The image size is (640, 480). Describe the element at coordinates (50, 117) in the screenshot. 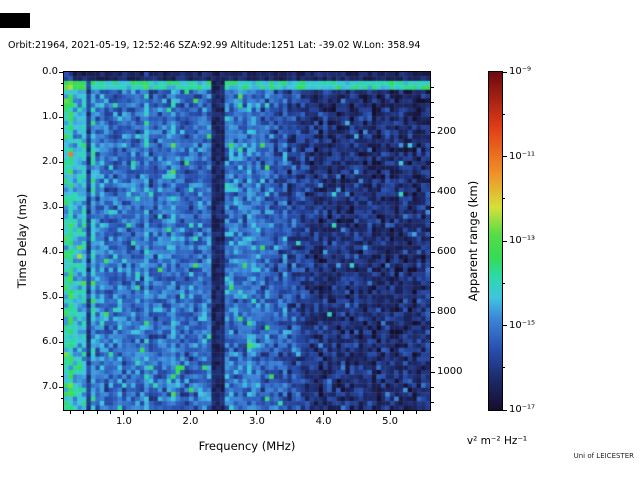

I see `y-tick-label: 1.0` at that location.